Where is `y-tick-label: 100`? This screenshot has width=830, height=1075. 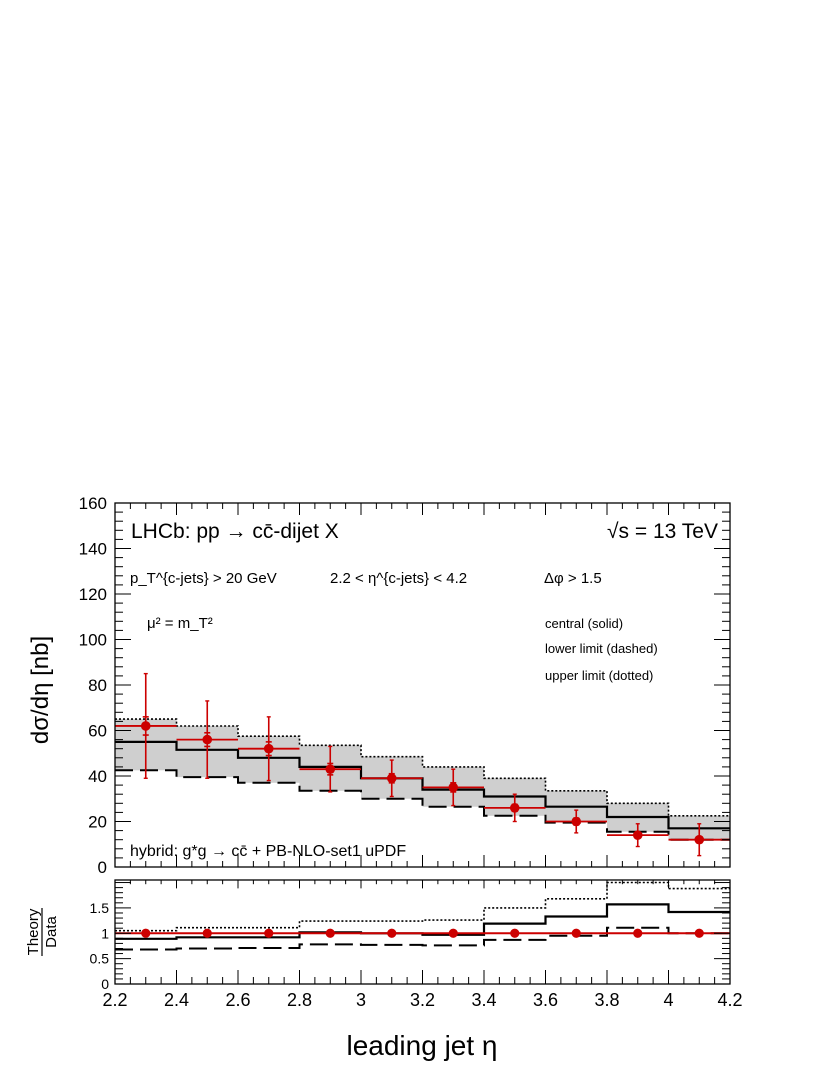
y-tick-label: 100 is located at coordinates (93, 640).